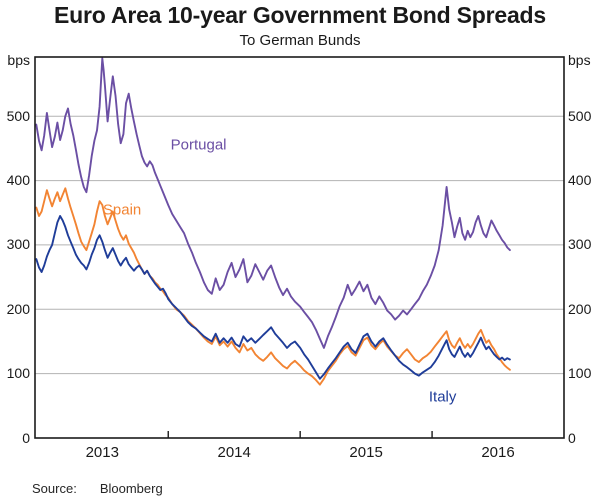 This screenshot has width=600, height=502. What do you see at coordinates (131, 488) in the screenshot?
I see `source-value: Bloomberg` at bounding box center [131, 488].